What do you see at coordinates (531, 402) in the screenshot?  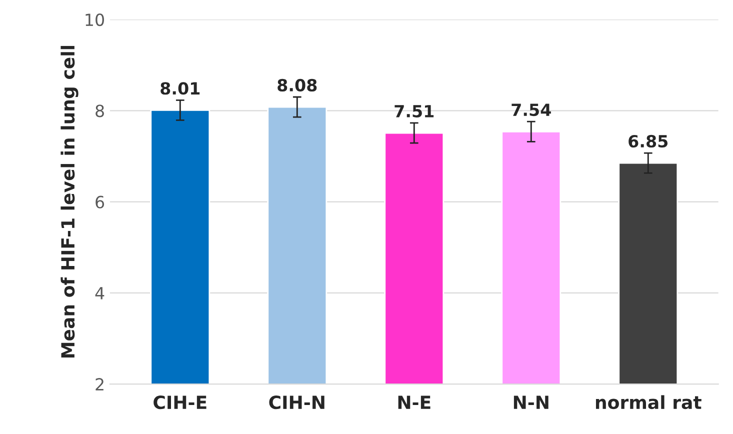 I see `x-tick-label: N-N` at bounding box center [531, 402].